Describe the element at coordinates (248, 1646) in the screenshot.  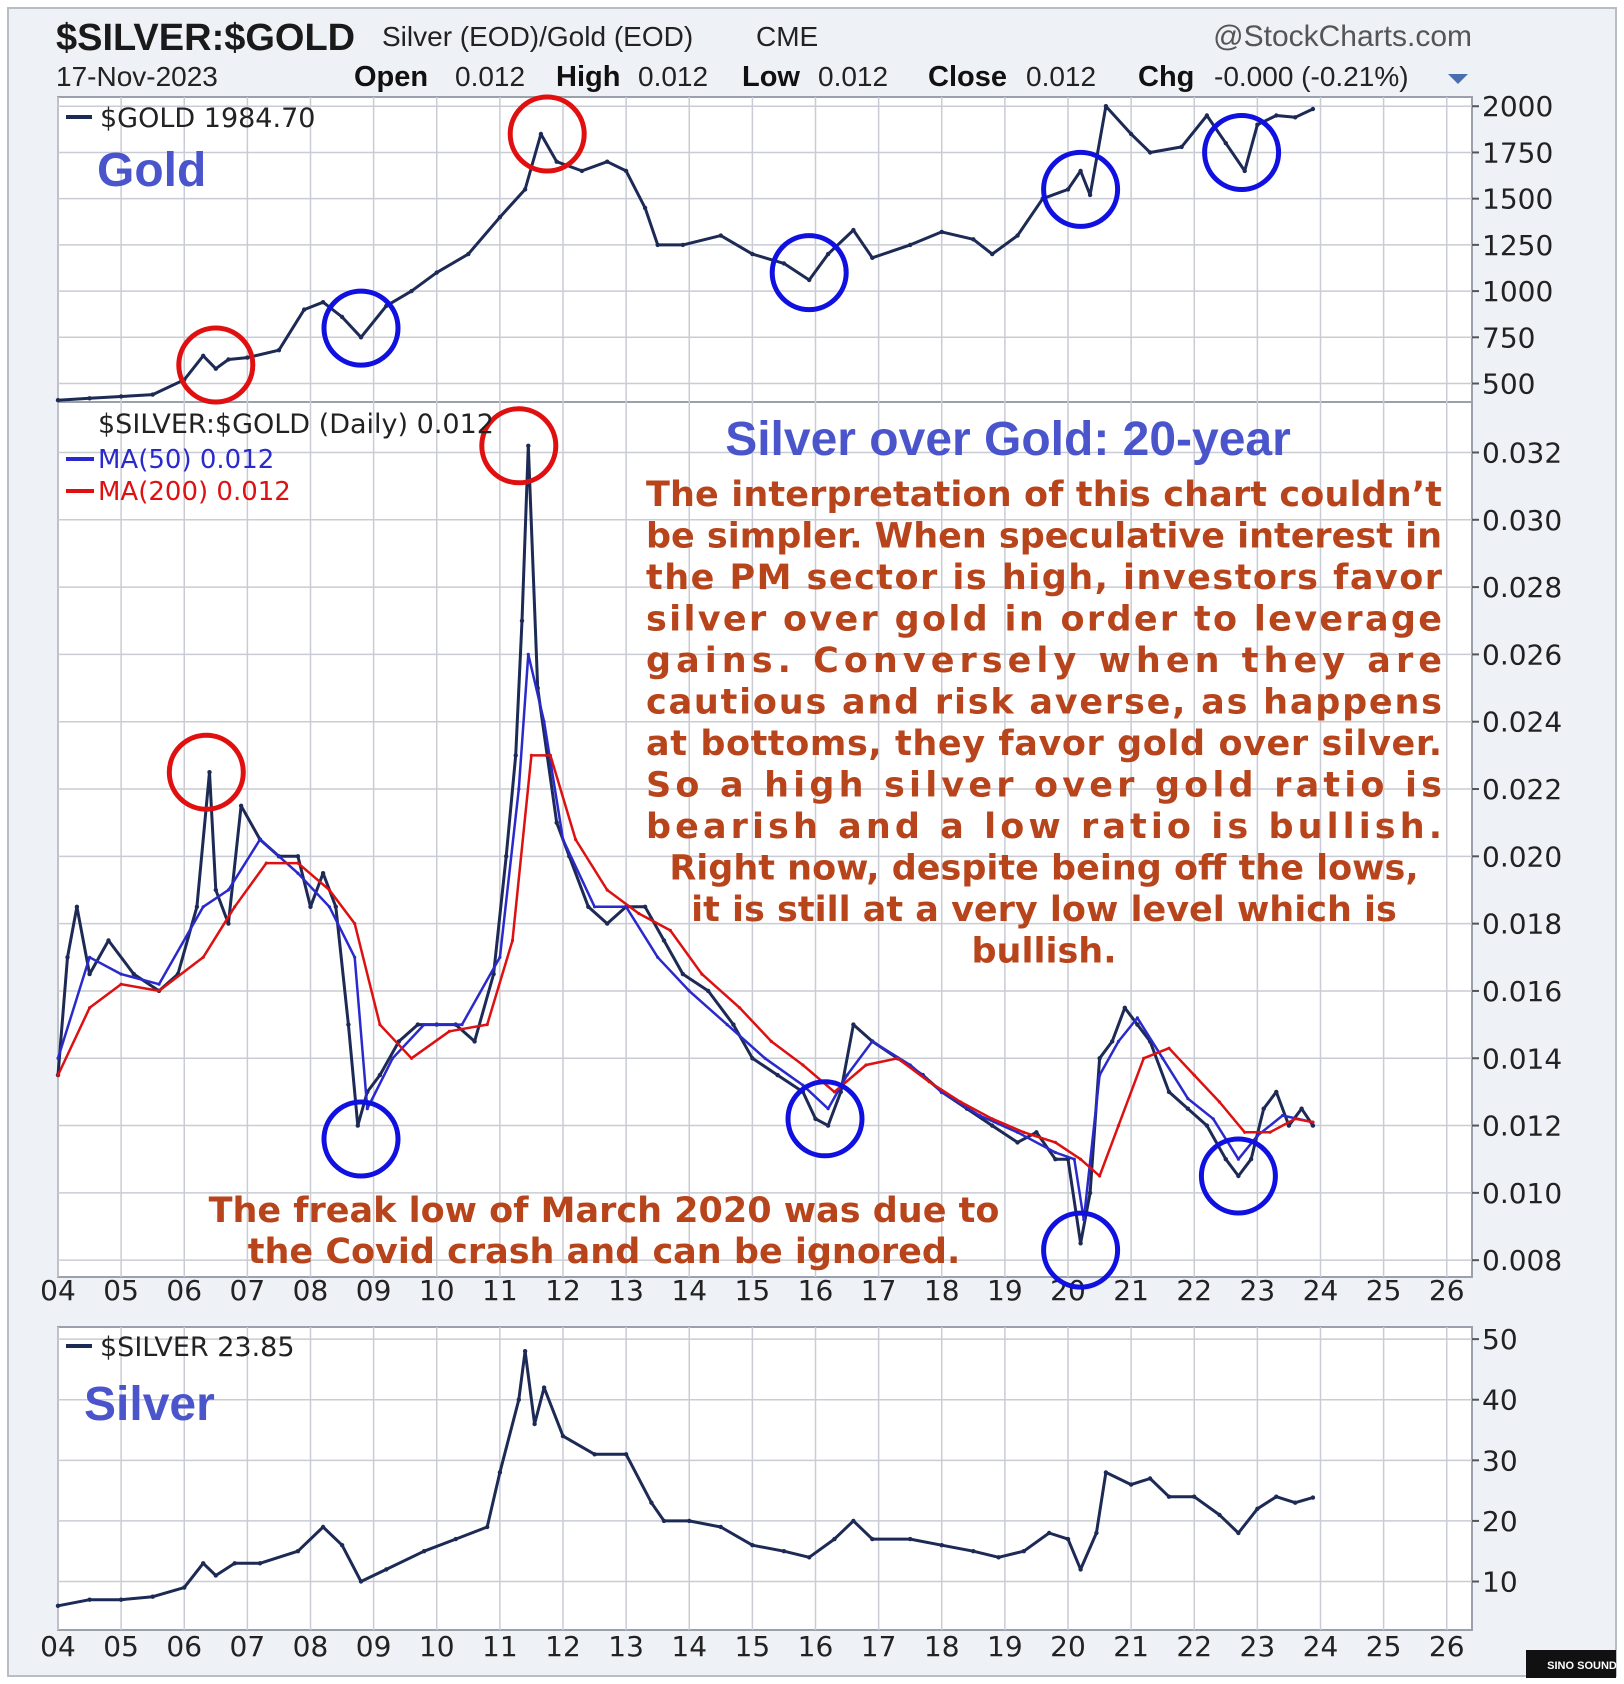
I see `x-tick-label: 07` at that location.